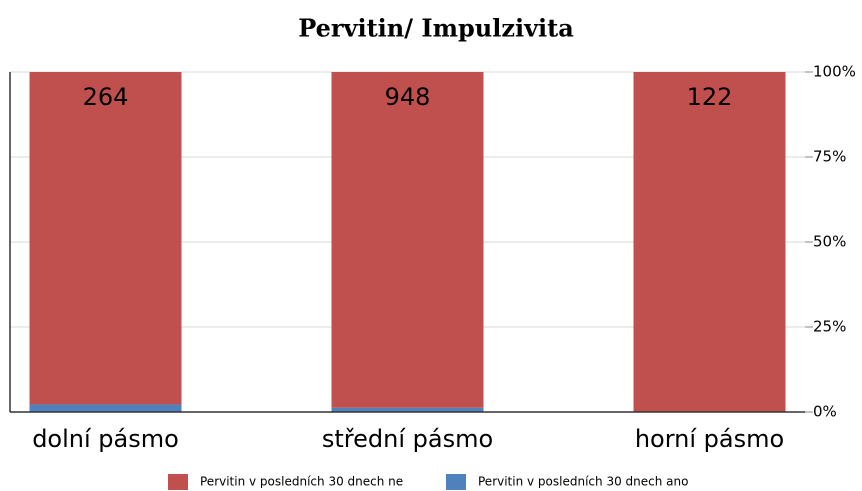 This screenshot has width=862, height=491. Describe the element at coordinates (408, 97) in the screenshot. I see `data-label: 948` at that location.